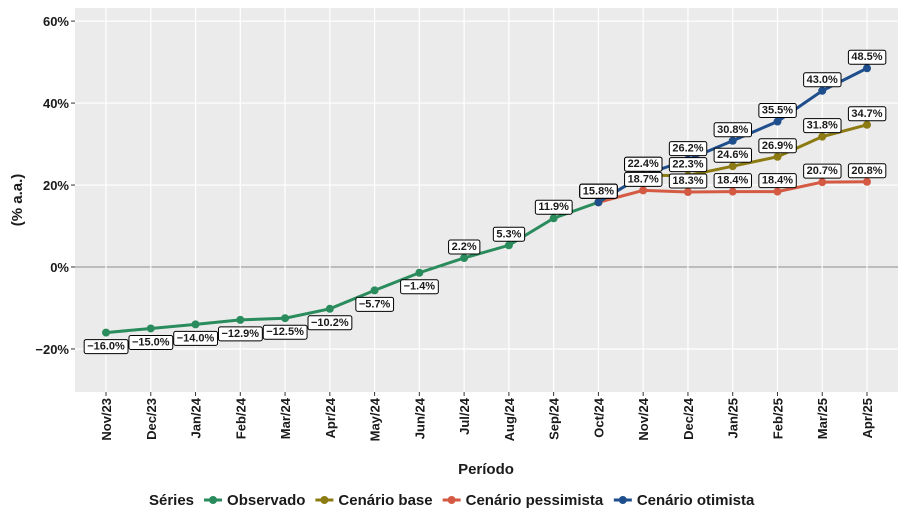 This screenshot has height=512, width=904. I want to click on data-label-text: 18.3%, so click(687, 181).